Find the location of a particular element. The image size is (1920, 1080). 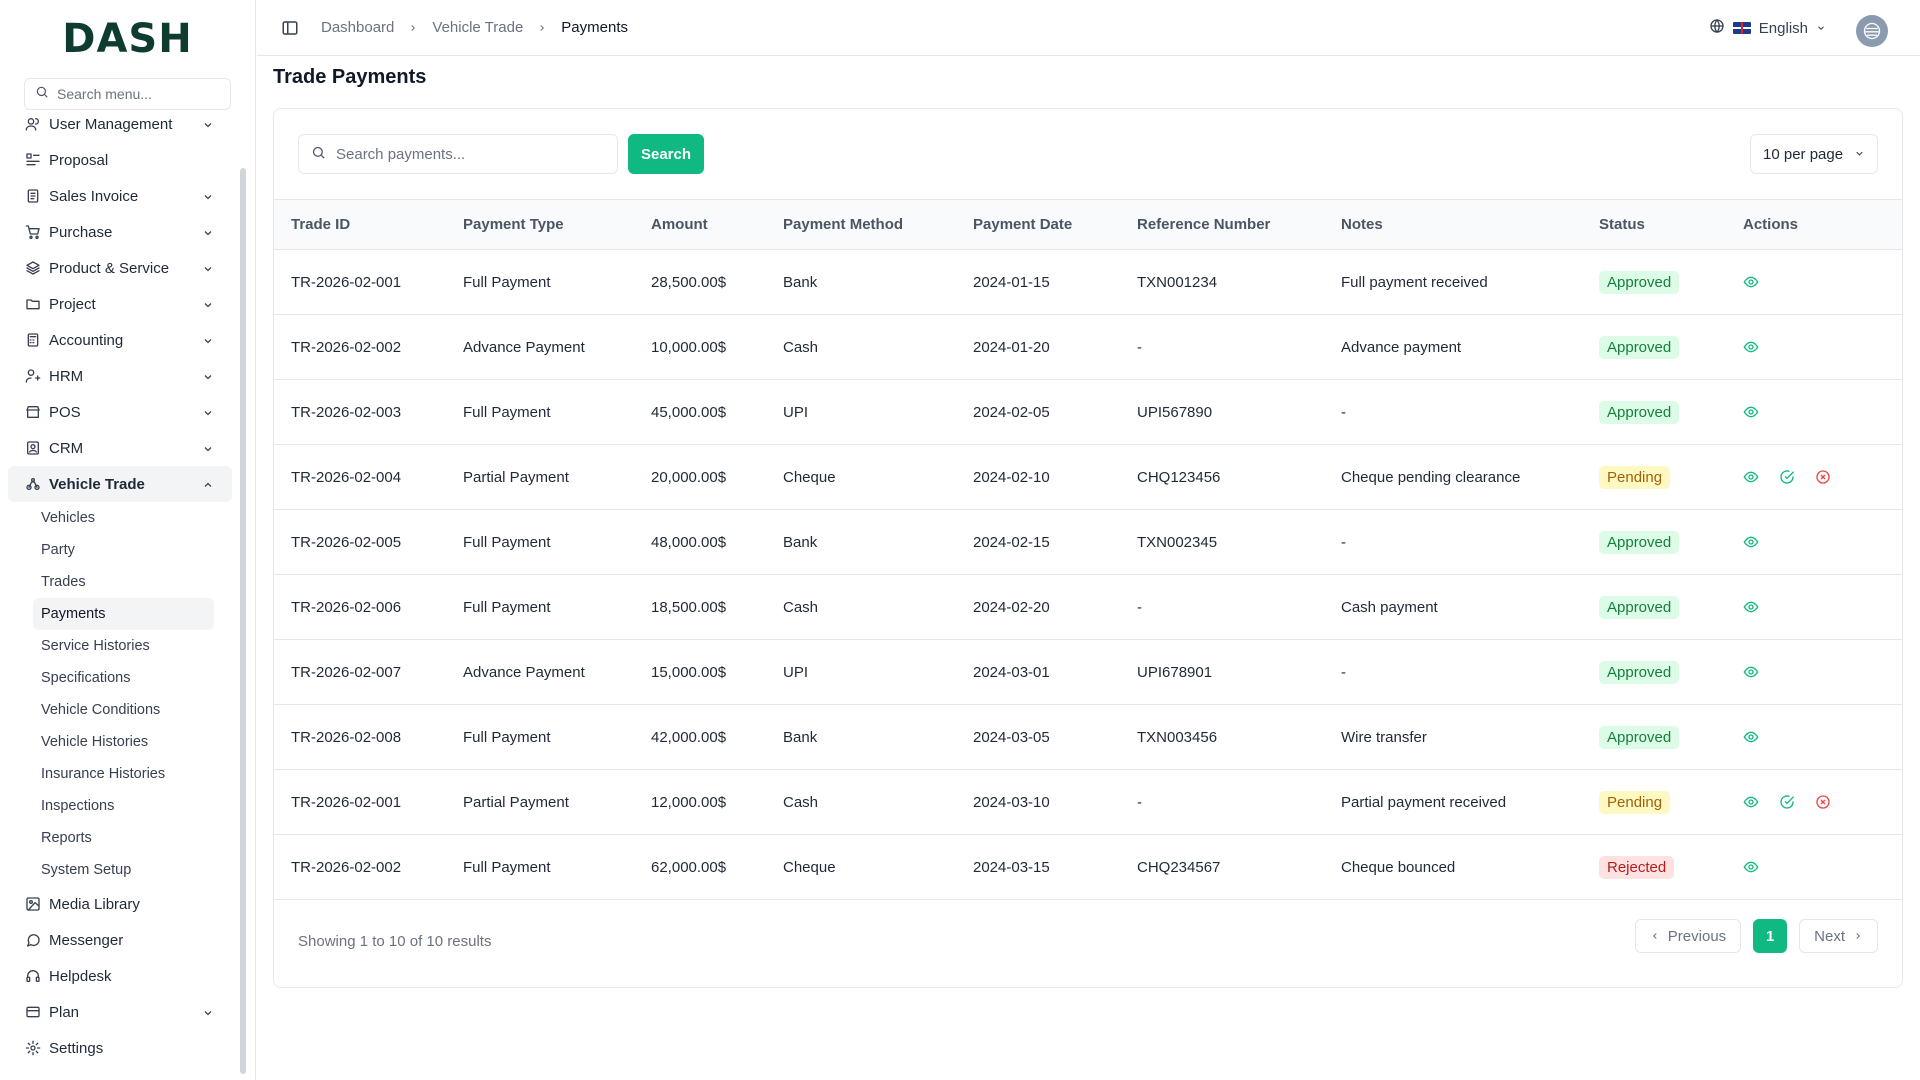

sidebar-subitem-vehicle-histories: Vehicle Histories is located at coordinates (95, 742).